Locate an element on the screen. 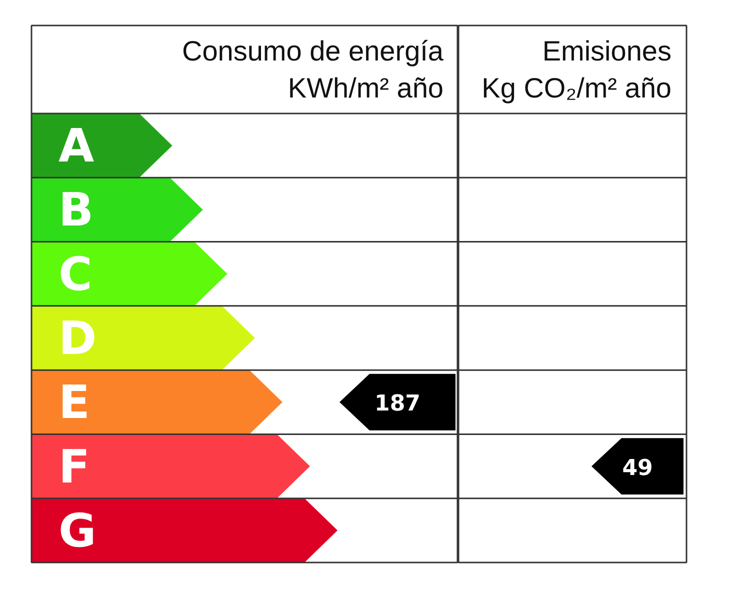 The width and height of the screenshot is (731, 600). y-tick-label: A is located at coordinates (76, 145).